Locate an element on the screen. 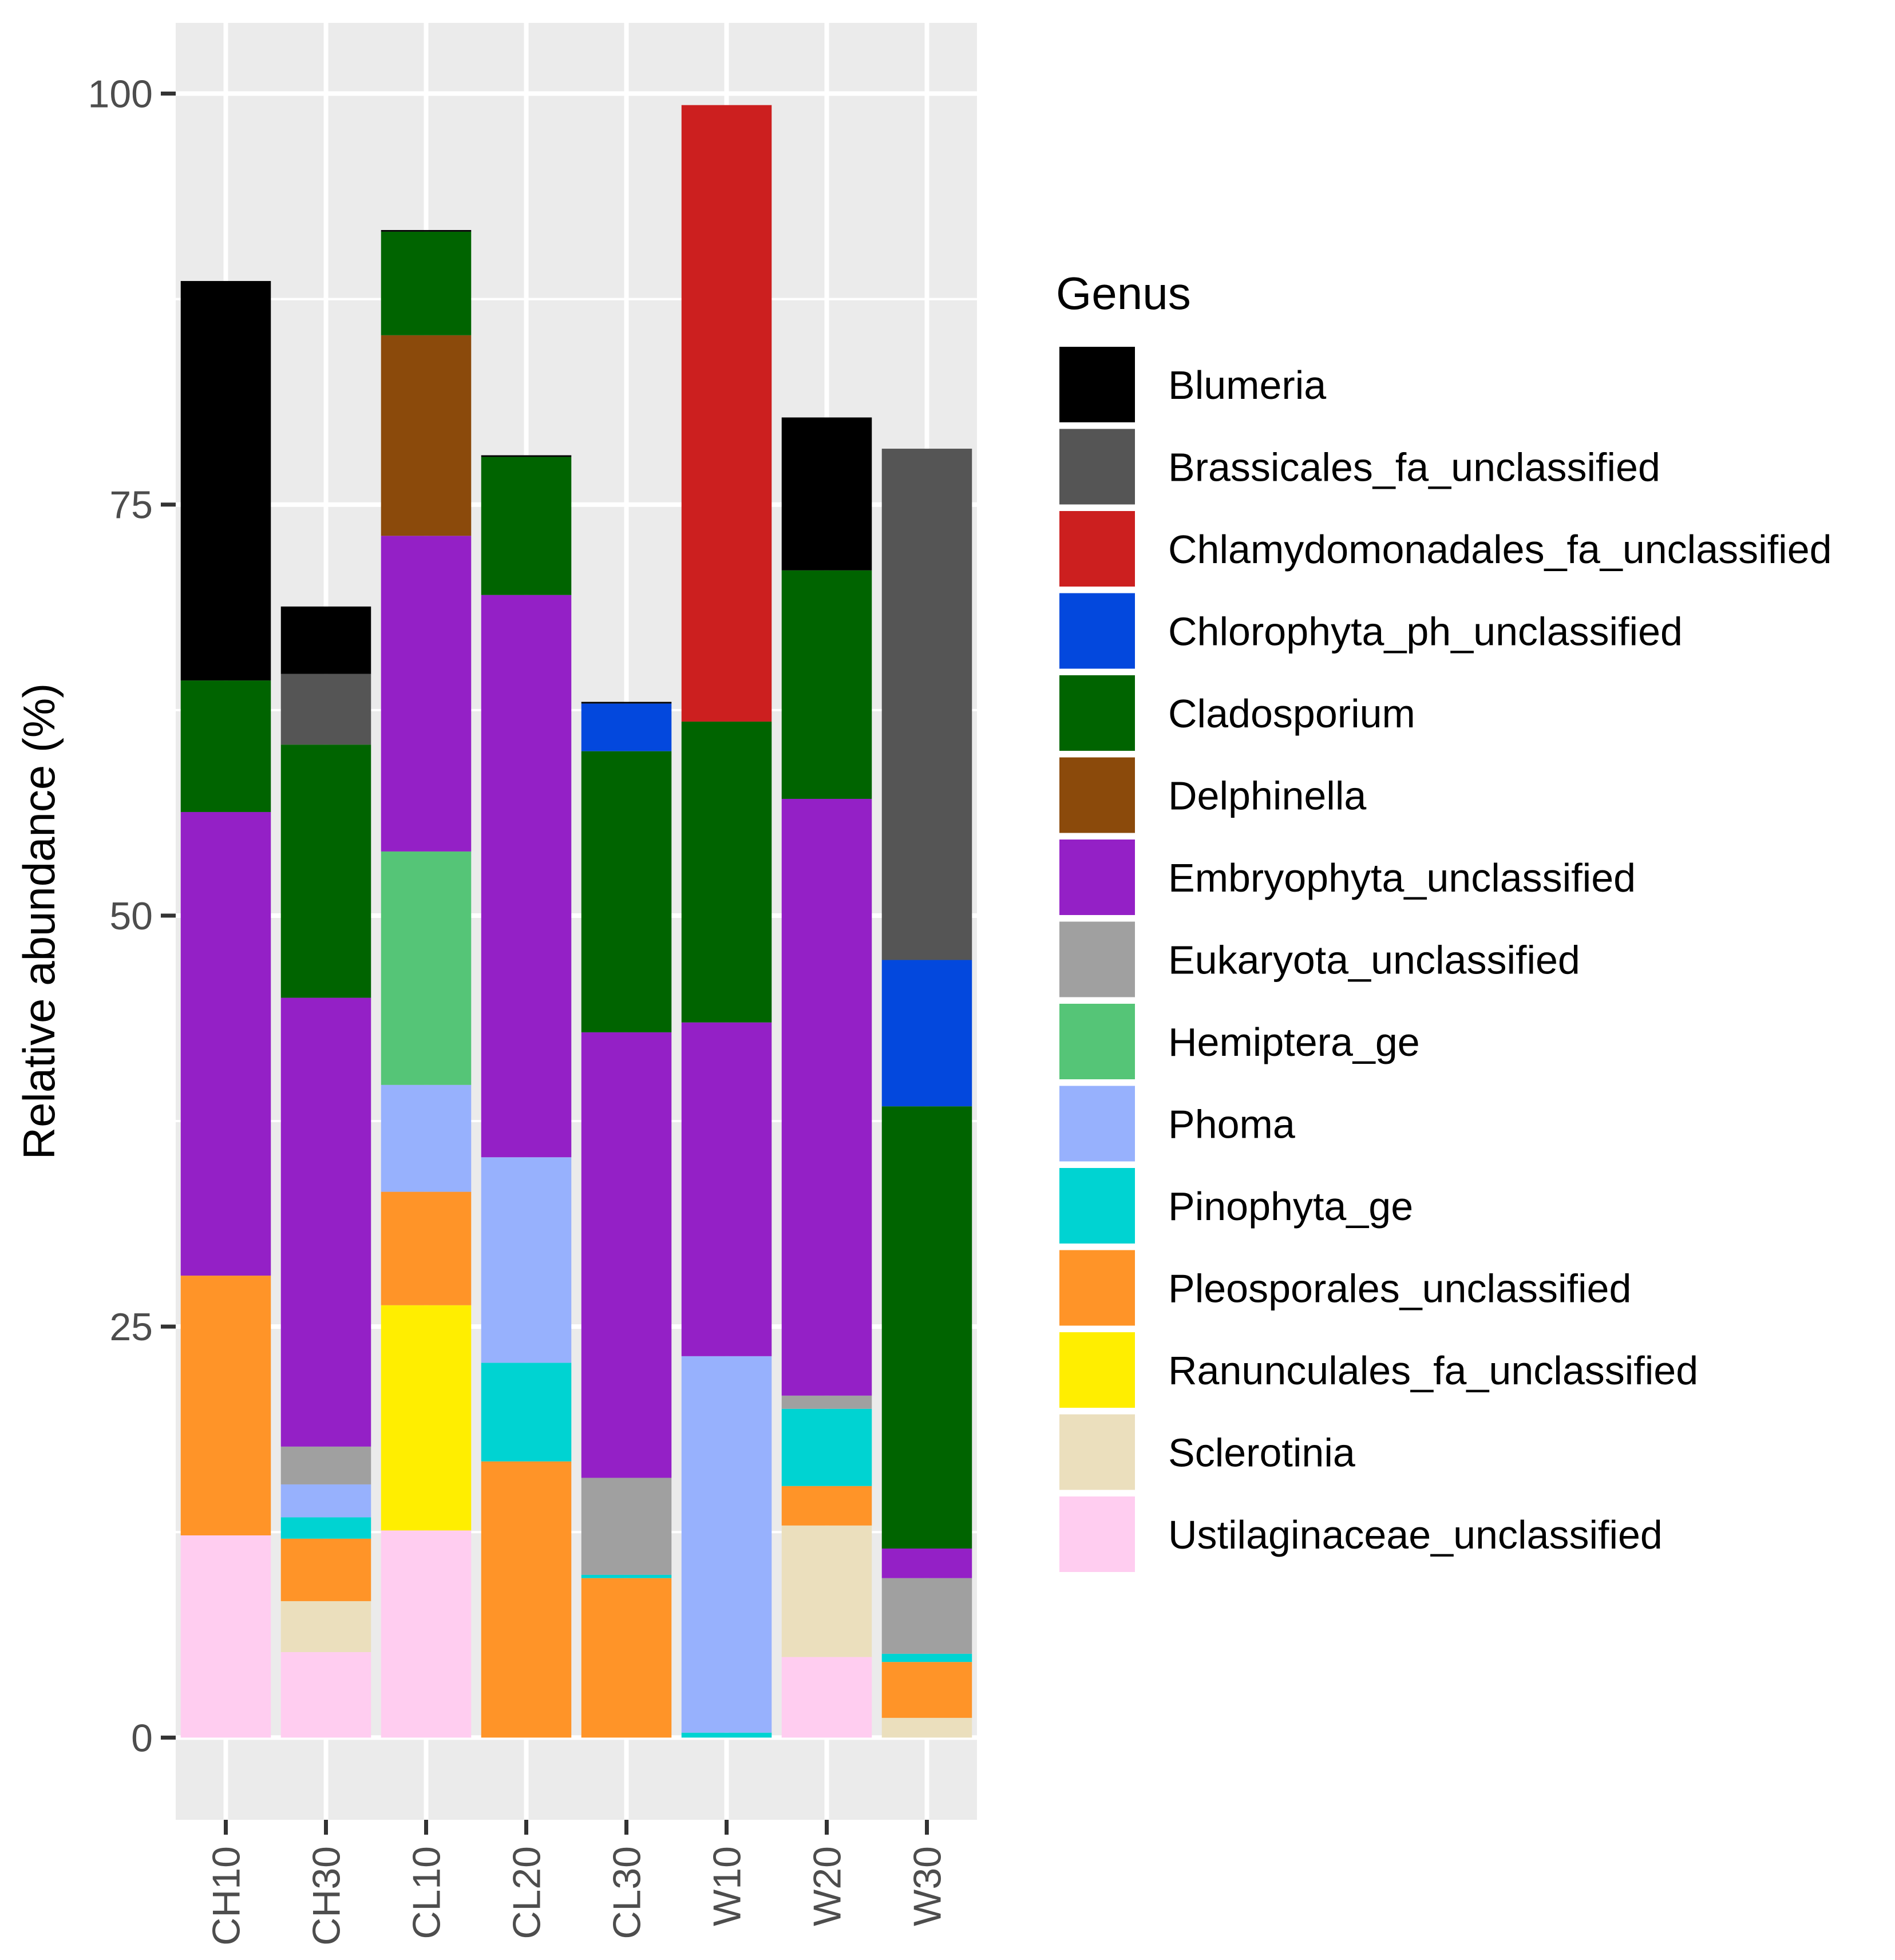  legend-label: Blumeria is located at coordinates (1247, 385).